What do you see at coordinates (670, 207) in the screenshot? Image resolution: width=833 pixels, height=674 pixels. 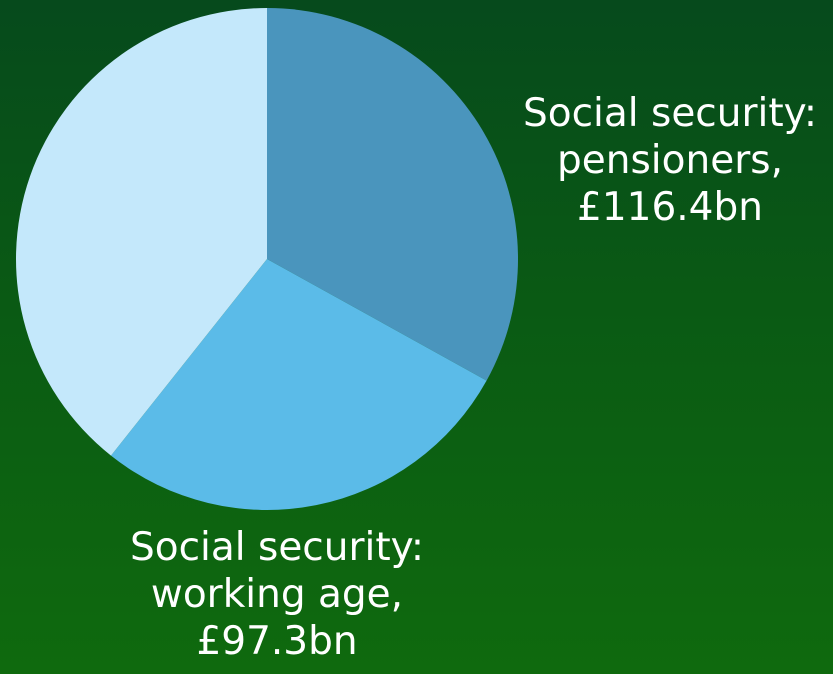 I see `slice-label-pensioners-line-3: £116.4bn` at bounding box center [670, 207].